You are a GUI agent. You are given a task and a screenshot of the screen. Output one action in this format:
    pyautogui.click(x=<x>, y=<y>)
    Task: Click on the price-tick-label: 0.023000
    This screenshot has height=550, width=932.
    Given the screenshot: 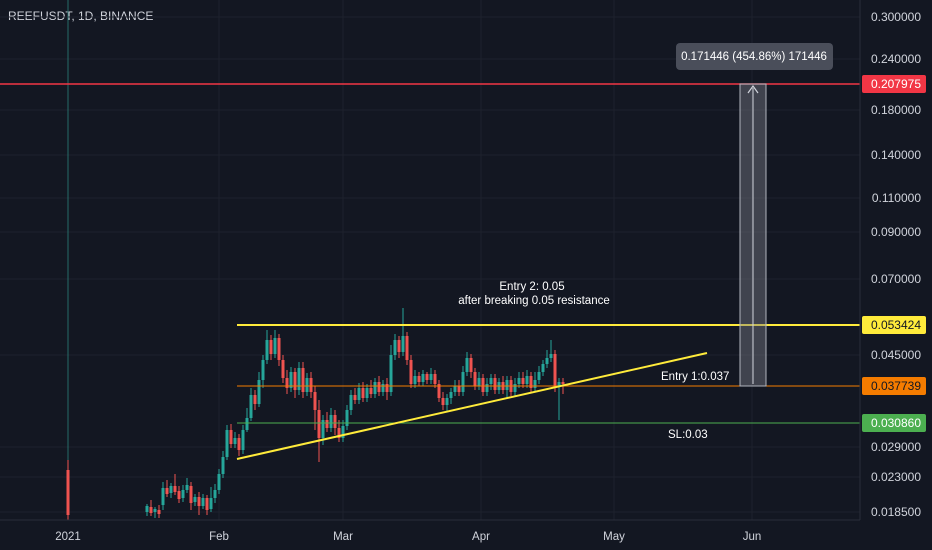 What is the action you would take?
    pyautogui.click(x=896, y=477)
    